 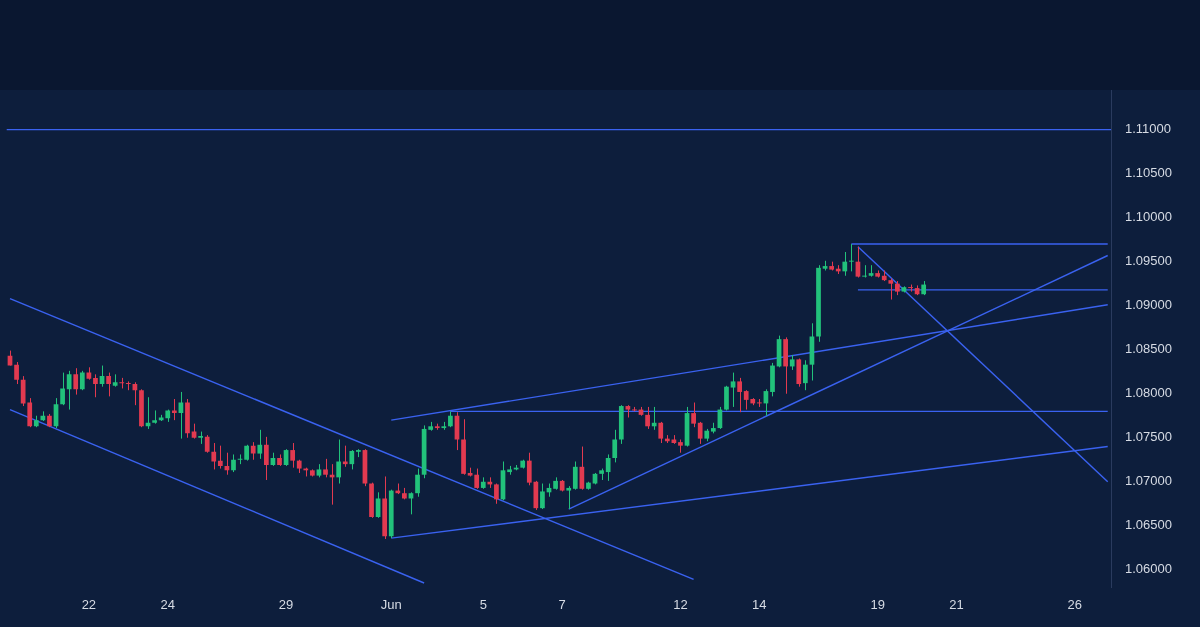 I want to click on x-tick-label: 19, so click(x=877, y=604).